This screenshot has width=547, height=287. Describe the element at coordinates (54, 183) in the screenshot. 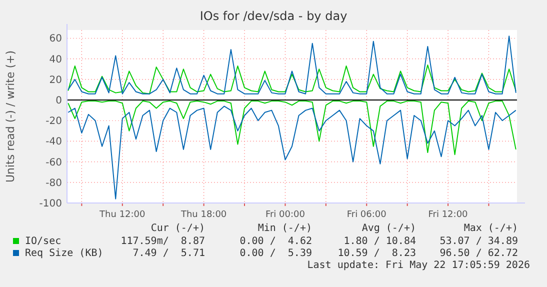

I see `y-tick-label: -80` at that location.